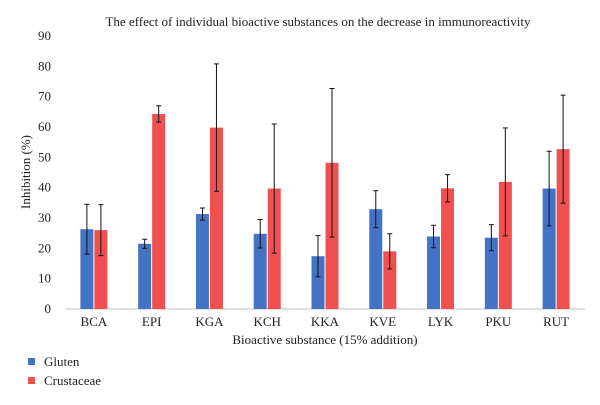  Describe the element at coordinates (266, 321) in the screenshot. I see `x-tick-label: KCH` at that location.